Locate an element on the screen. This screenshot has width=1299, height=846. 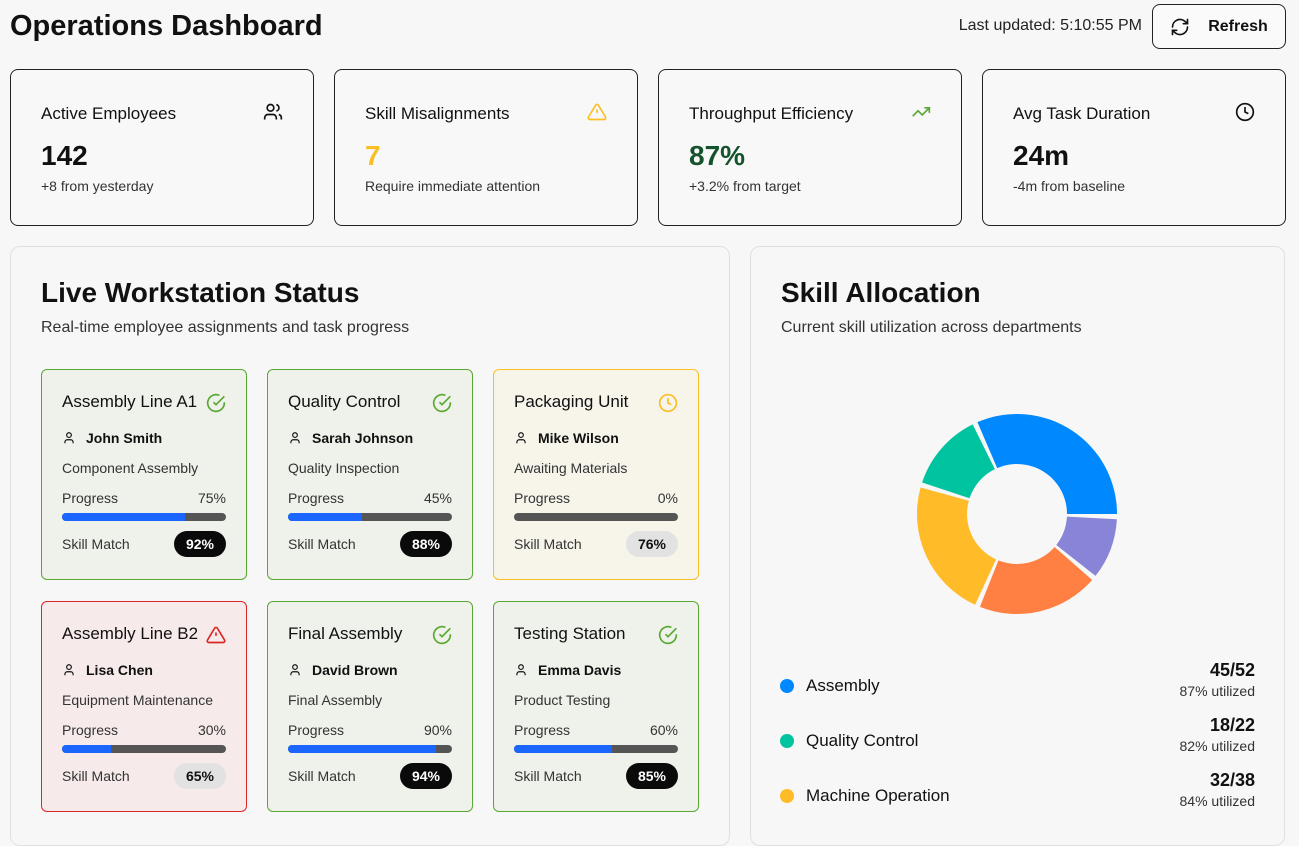
refresh-label: Refresh is located at coordinates (1238, 26).